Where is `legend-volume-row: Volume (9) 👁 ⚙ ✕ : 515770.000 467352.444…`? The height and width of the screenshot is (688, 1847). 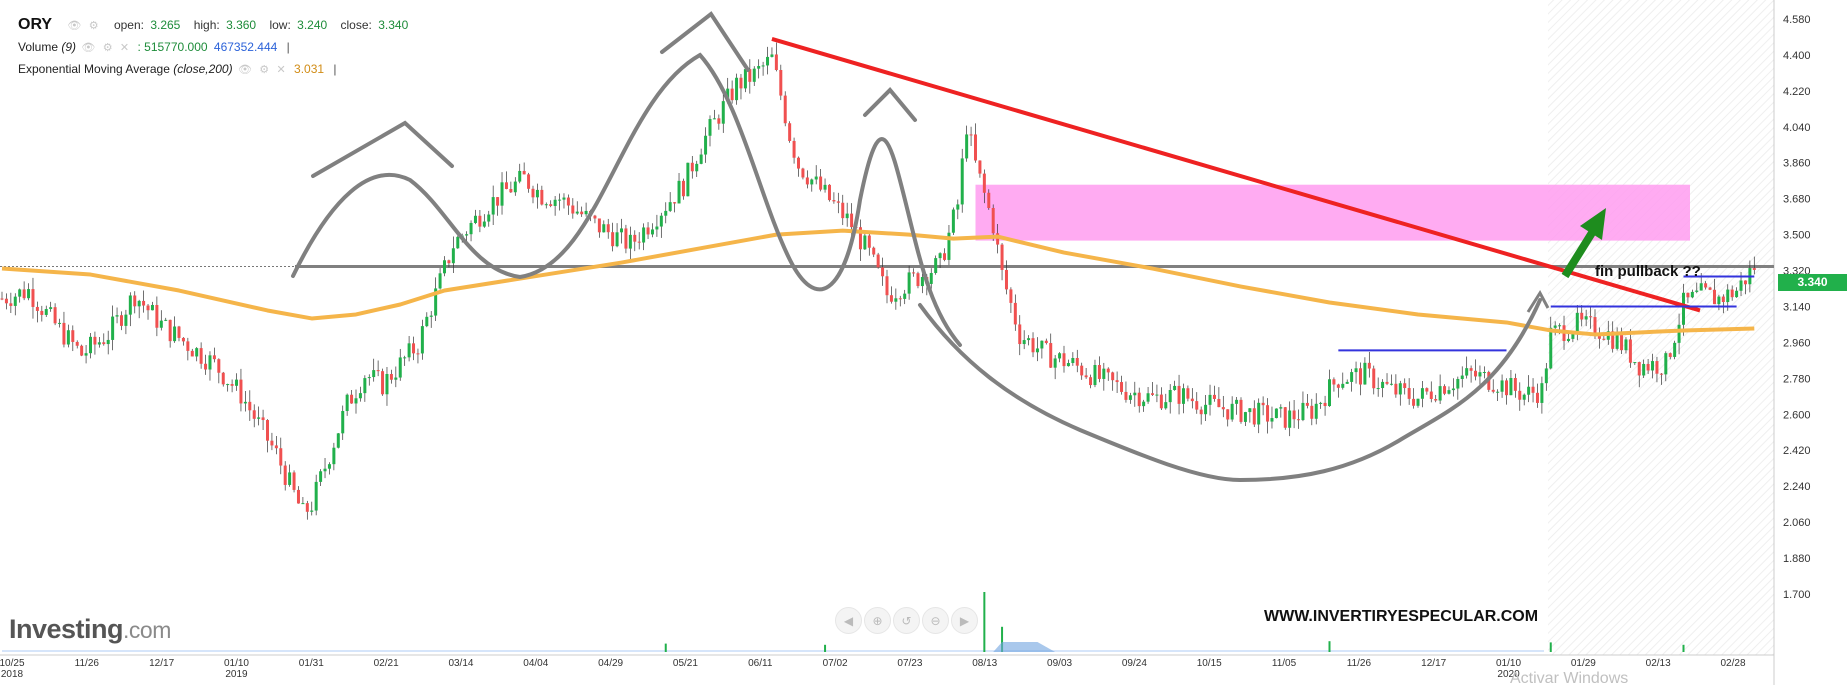 legend-volume-row: Volume (9) 👁 ⚙ ✕ : 515770.000 467352.444… is located at coordinates (213, 48).